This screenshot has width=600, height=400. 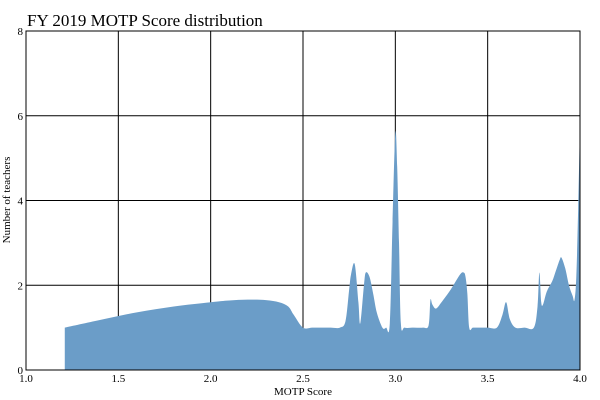 What do you see at coordinates (26, 379) in the screenshot?
I see `x-tick-label: 1.0` at bounding box center [26, 379].